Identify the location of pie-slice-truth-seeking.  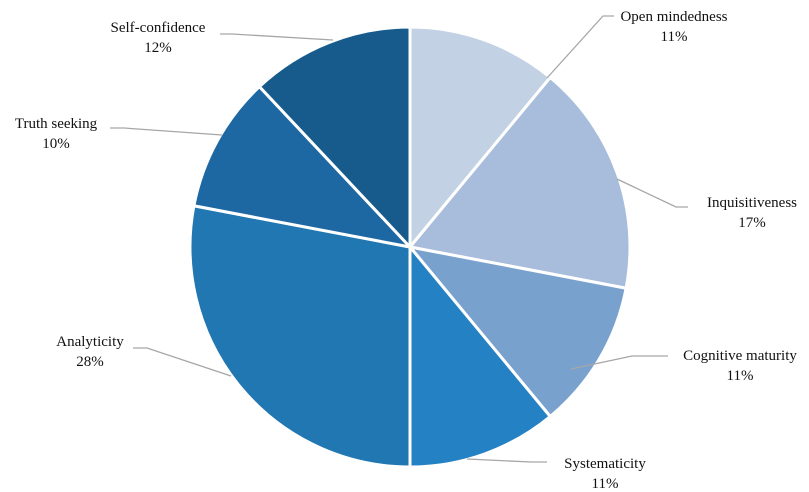
(302, 167).